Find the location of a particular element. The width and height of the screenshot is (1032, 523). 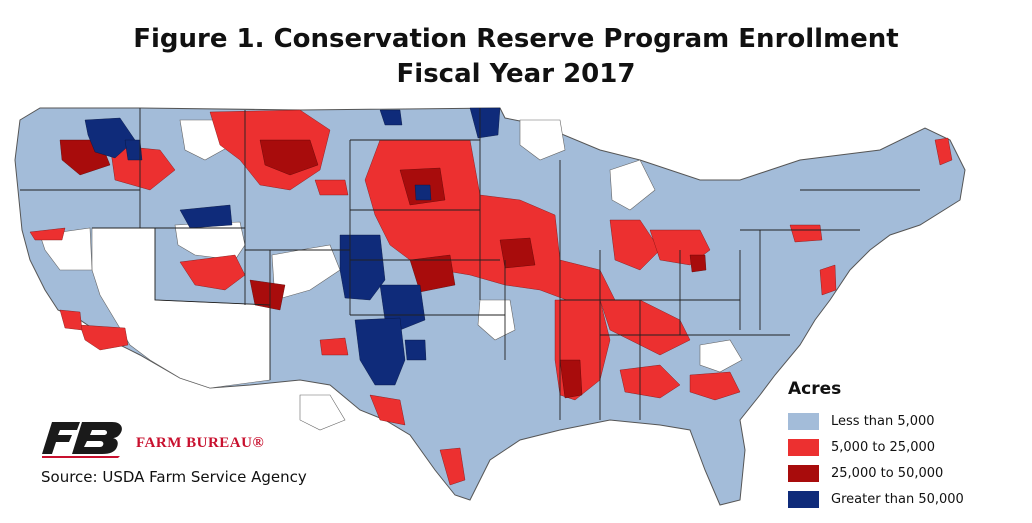

legend-label: 5,000 to 25,000 is located at coordinates (883, 447).